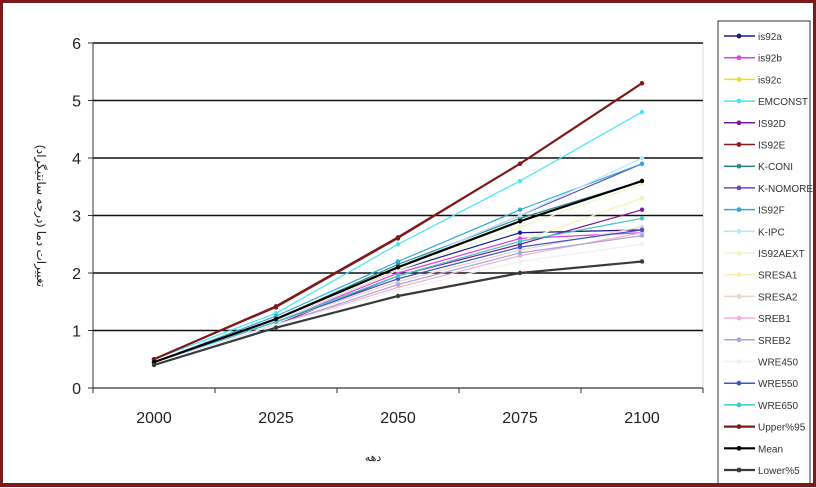  What do you see at coordinates (76, 389) in the screenshot?
I see `y-tick-label: 0` at bounding box center [76, 389].